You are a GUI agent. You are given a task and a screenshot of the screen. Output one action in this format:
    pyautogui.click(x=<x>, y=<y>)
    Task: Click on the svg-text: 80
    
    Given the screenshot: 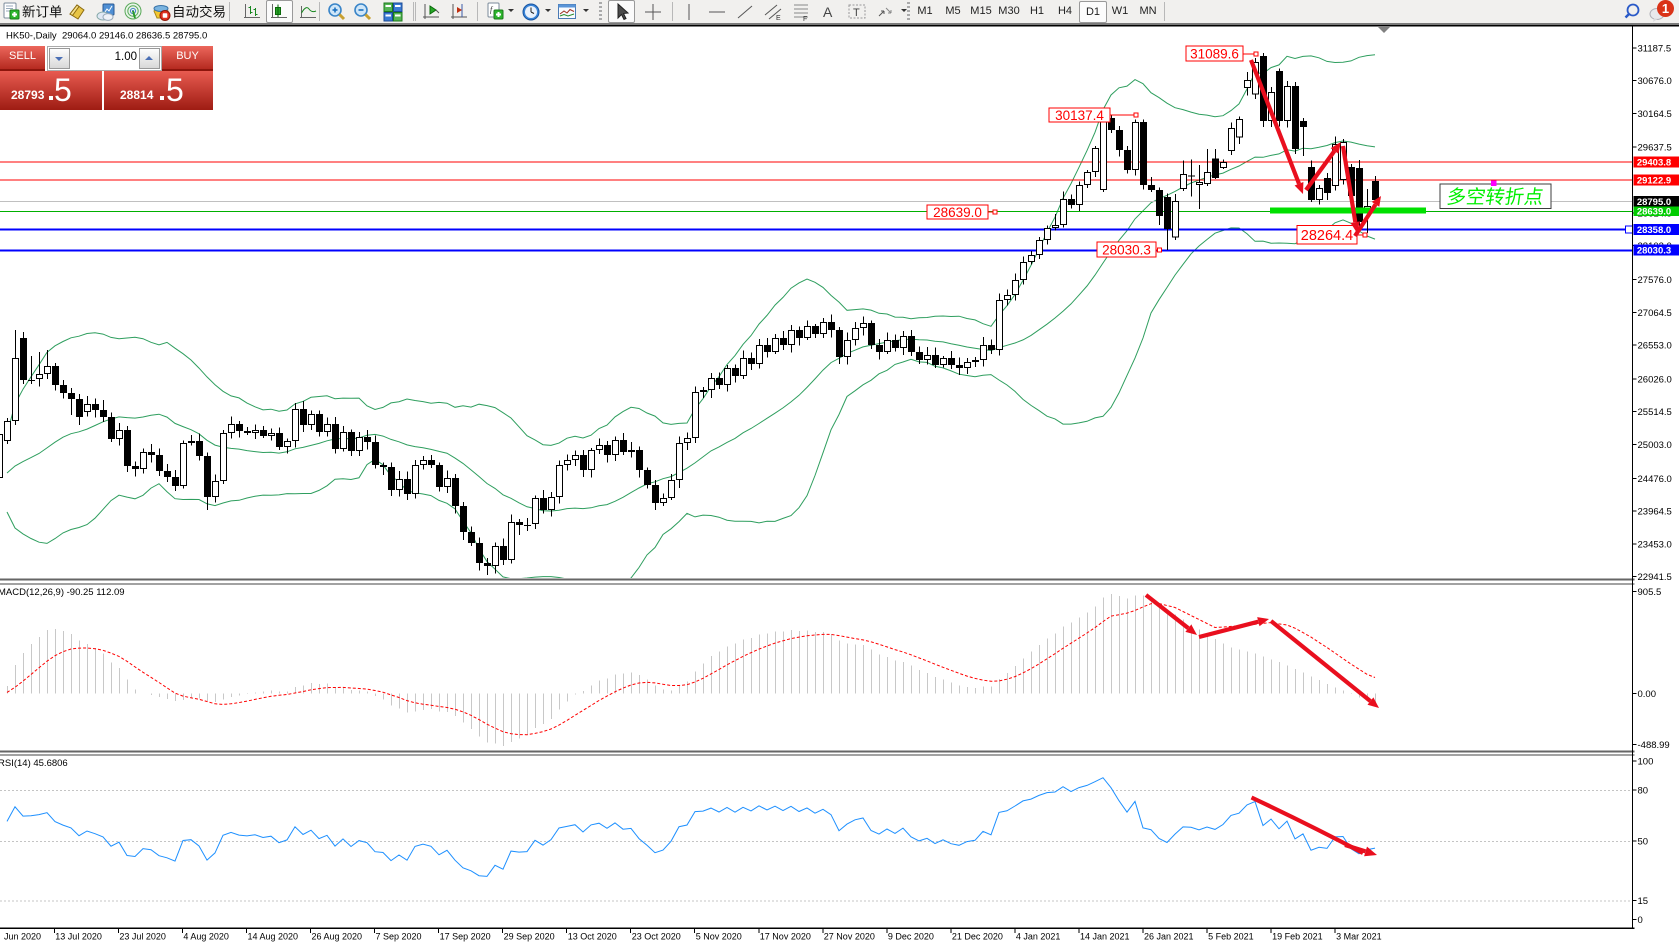 What is the action you would take?
    pyautogui.click(x=1643, y=791)
    